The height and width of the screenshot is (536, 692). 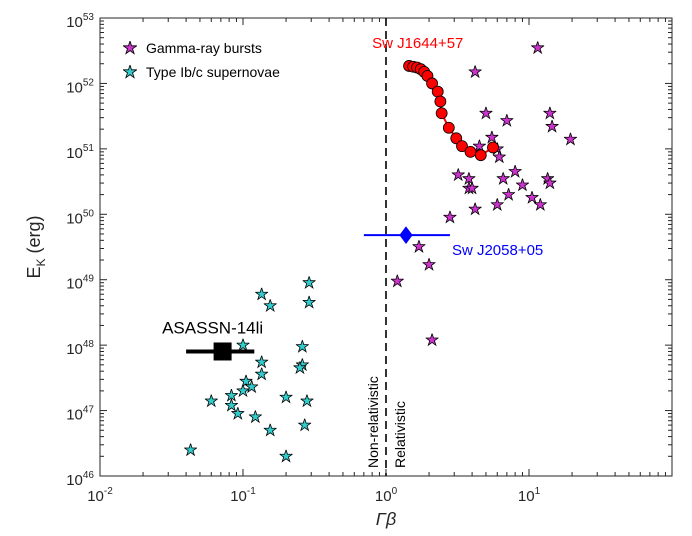 I want to click on non-relativistic-label: Non-relativistic, so click(x=373, y=422).